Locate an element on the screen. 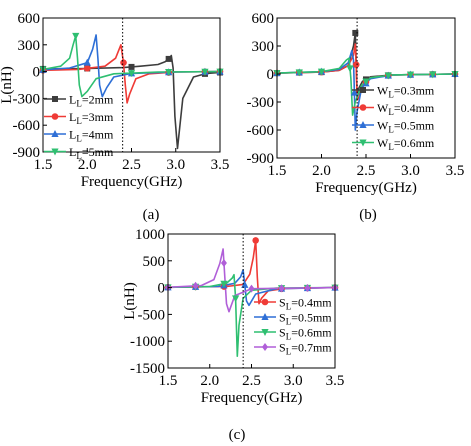 The image size is (471, 446). panel-b-y-tick-label: -900 is located at coordinates (261, 159).